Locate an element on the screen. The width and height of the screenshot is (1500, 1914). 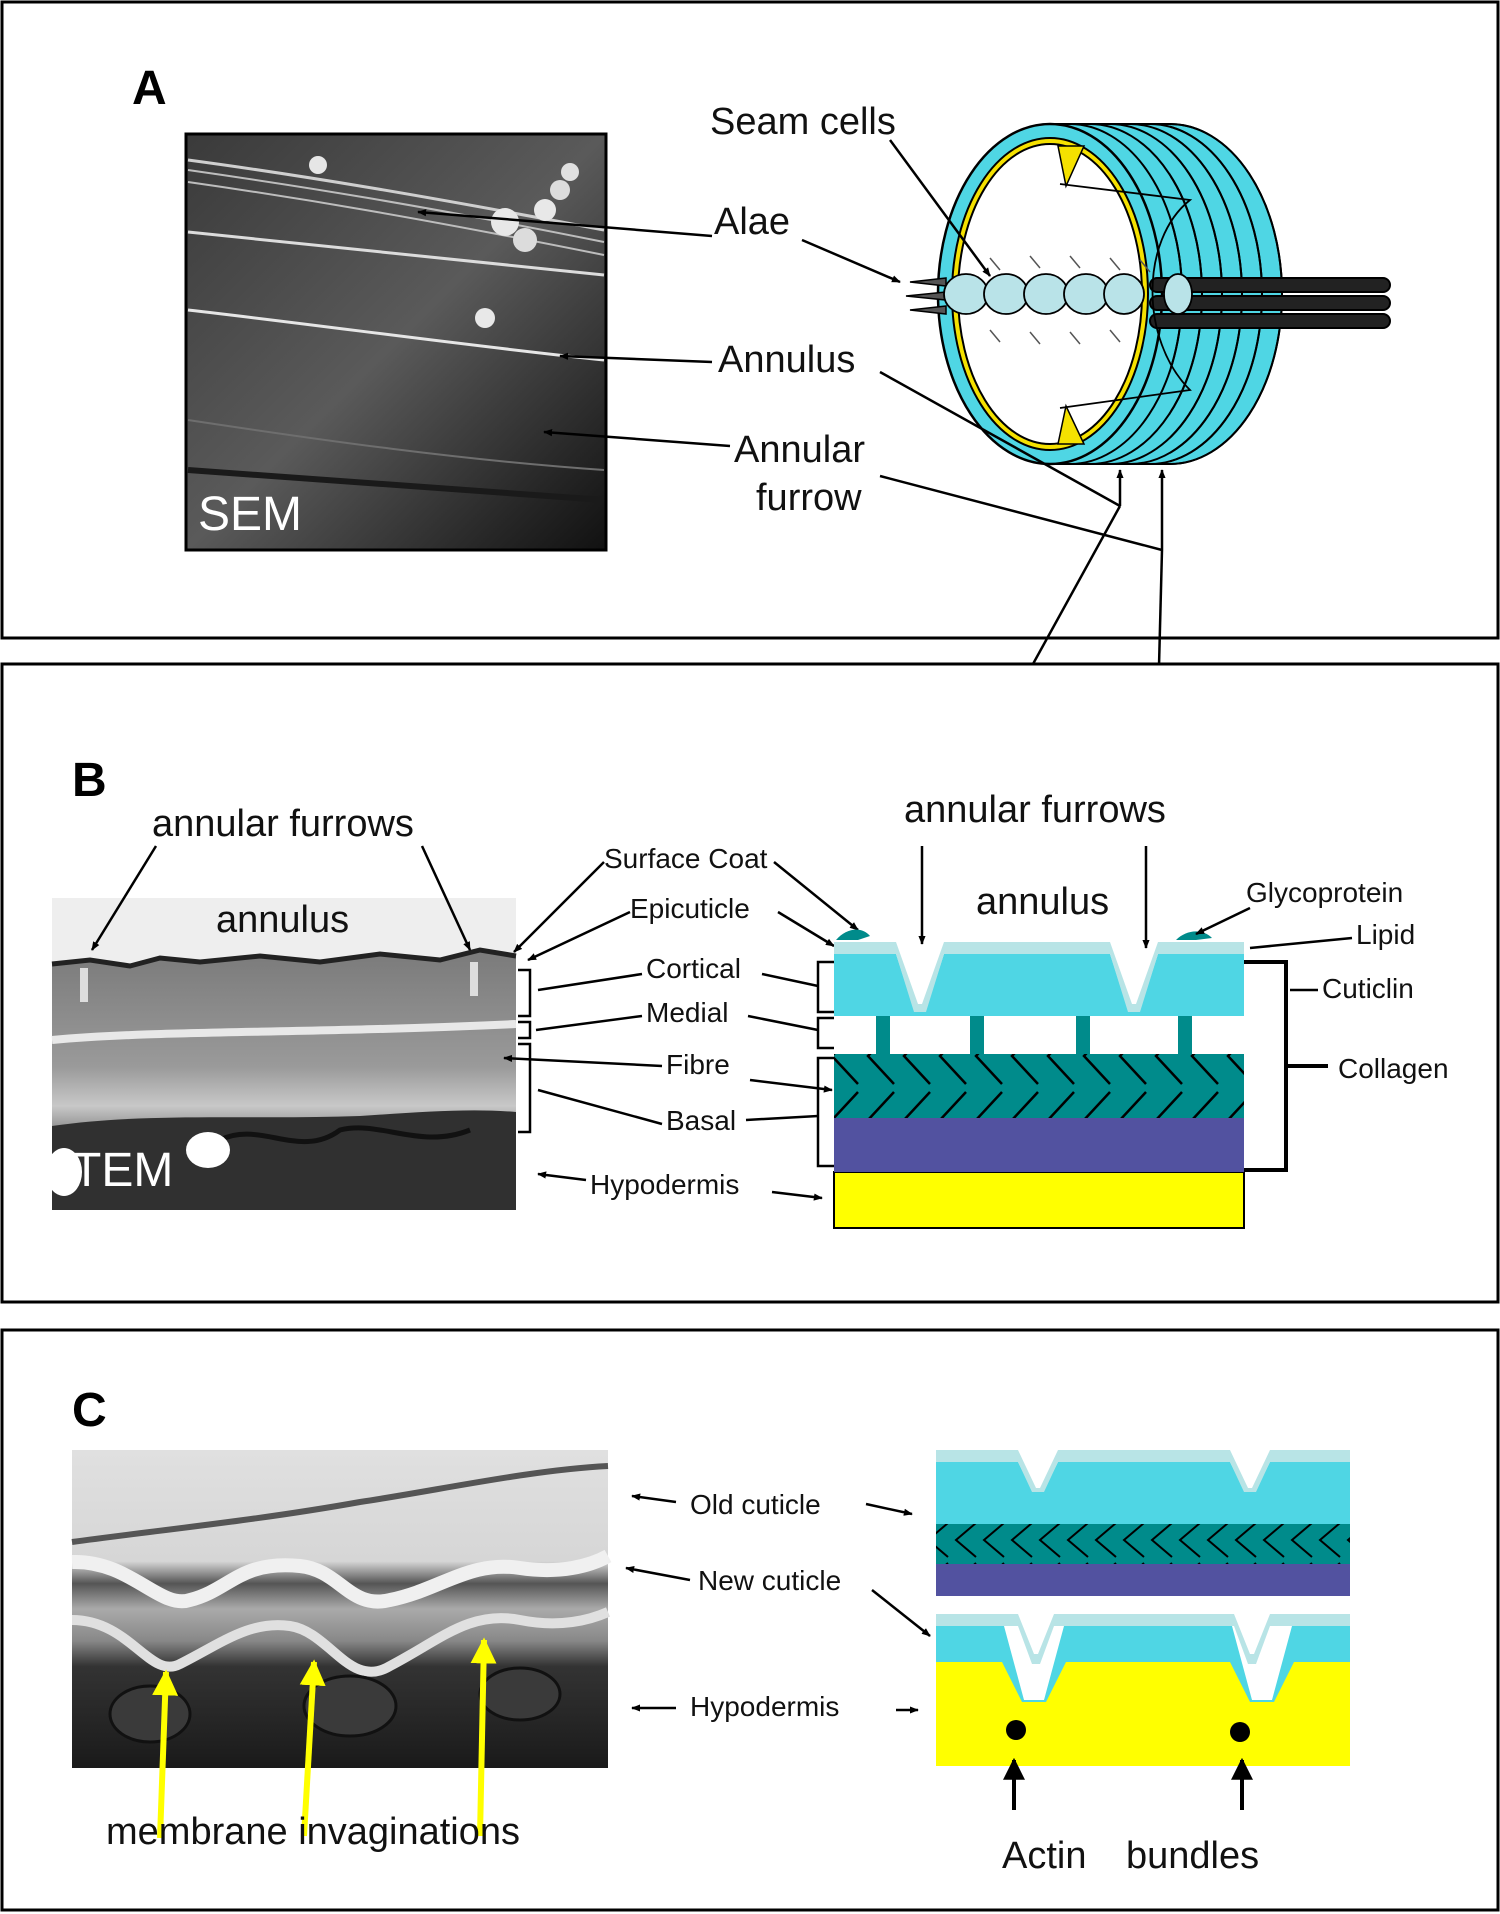
label-basal: Basal is located at coordinates (701, 1120).